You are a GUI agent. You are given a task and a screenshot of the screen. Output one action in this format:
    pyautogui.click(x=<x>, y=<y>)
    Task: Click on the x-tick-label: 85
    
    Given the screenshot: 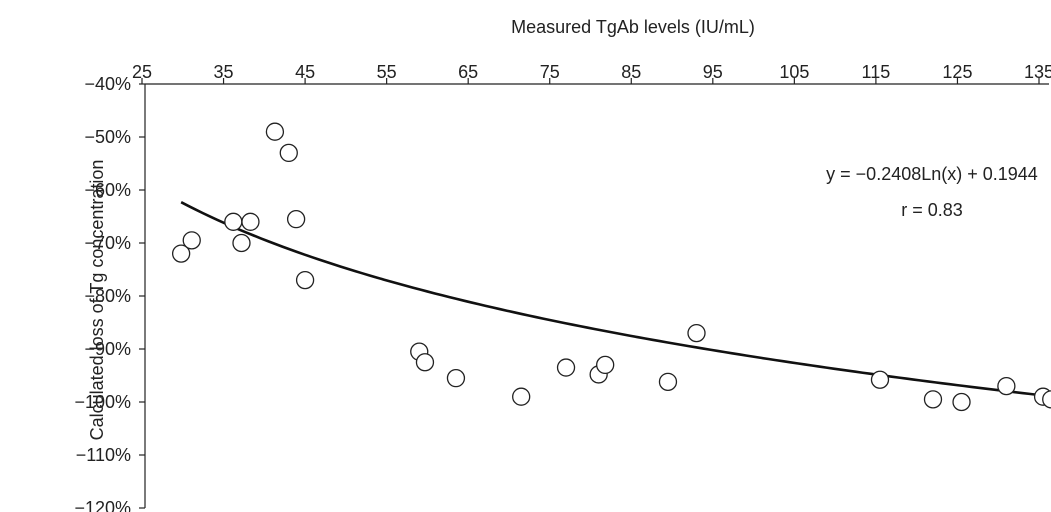 What is the action you would take?
    pyautogui.click(x=631, y=72)
    